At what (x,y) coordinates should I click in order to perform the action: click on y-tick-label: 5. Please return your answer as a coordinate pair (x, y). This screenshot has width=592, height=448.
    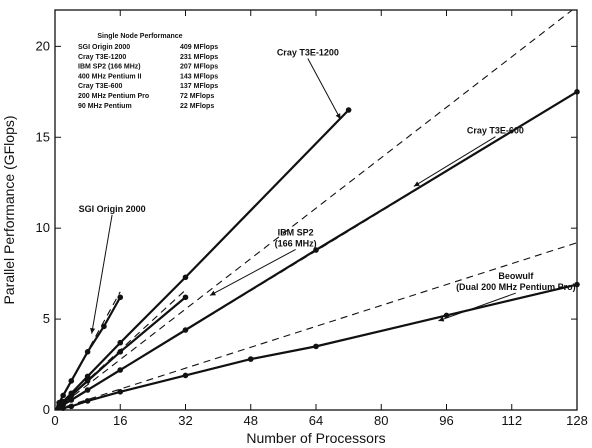
    Looking at the image, I should click on (46, 318).